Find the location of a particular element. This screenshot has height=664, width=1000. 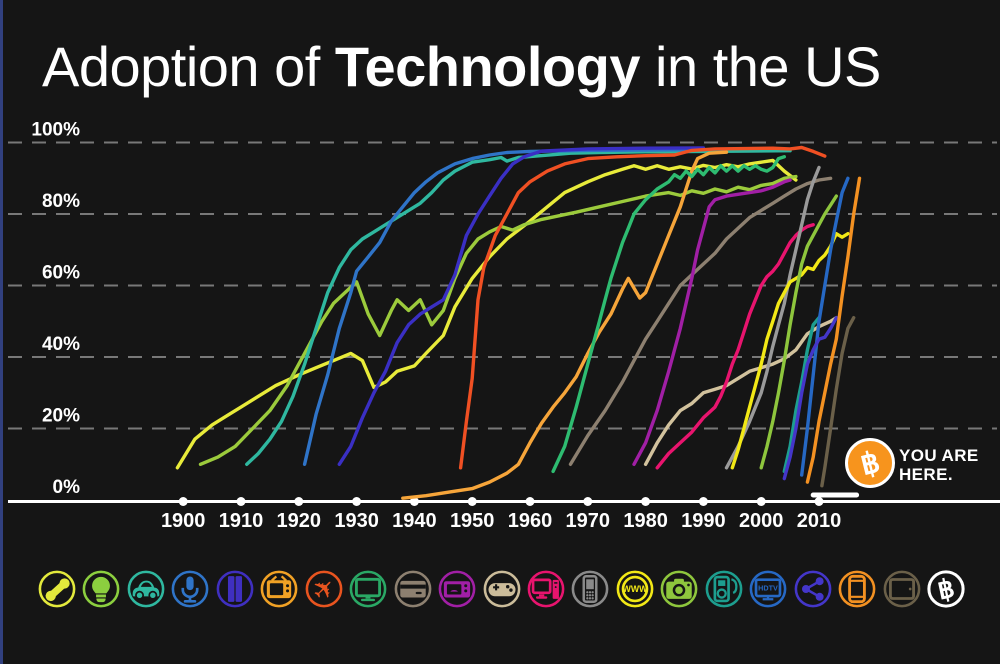

chart-title-suffix: in the US is located at coordinates (760, 66).